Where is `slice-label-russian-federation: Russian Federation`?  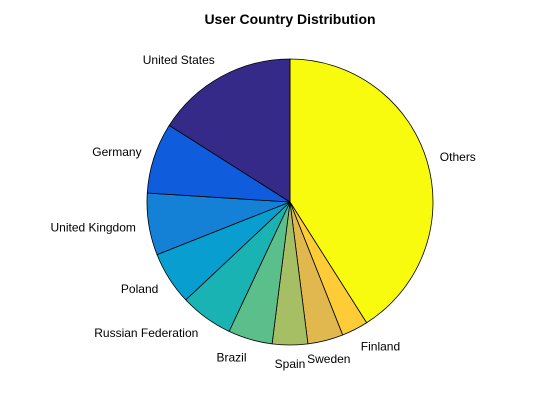
slice-label-russian-federation: Russian Federation is located at coordinates (146, 333).